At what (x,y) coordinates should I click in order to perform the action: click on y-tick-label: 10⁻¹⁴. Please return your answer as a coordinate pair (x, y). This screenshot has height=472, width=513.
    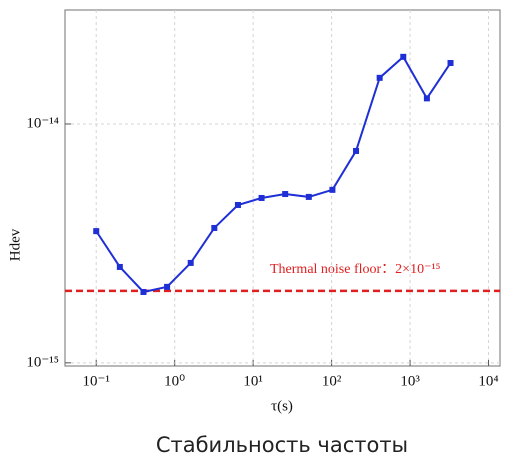
    Looking at the image, I should click on (42, 123).